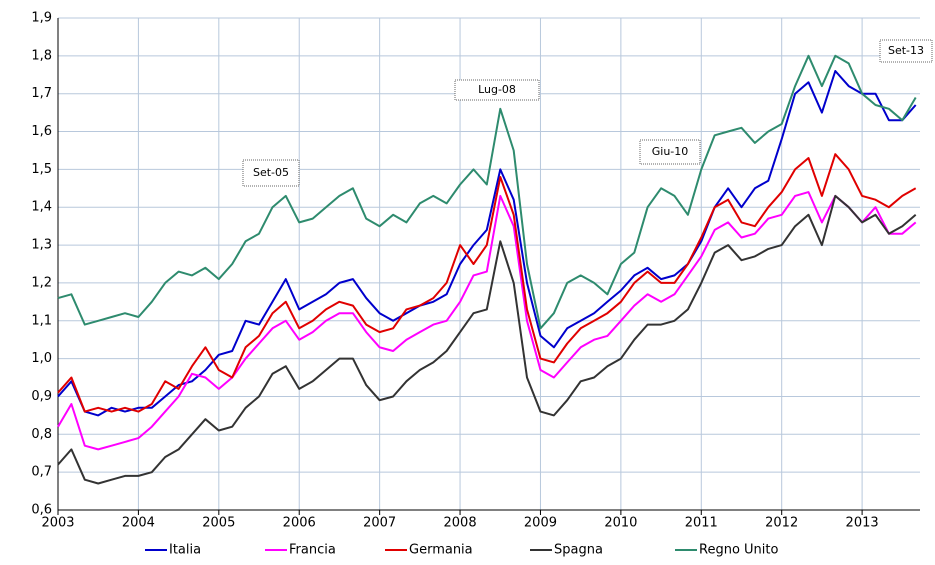 This screenshot has width=935, height=565. What do you see at coordinates (41, 131) in the screenshot?
I see `y-tick-label: 1,6` at bounding box center [41, 131].